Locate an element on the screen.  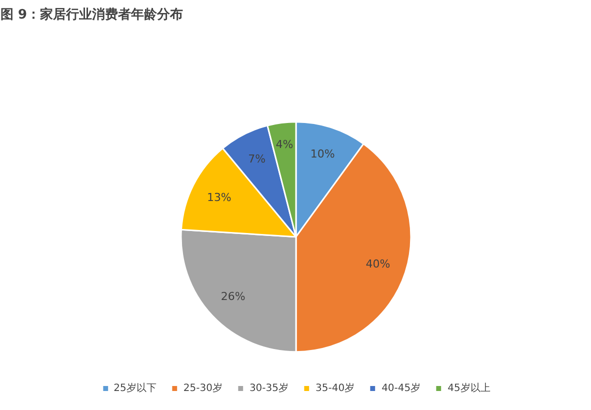
legend-label: 45岁以上 is located at coordinates (469, 388).